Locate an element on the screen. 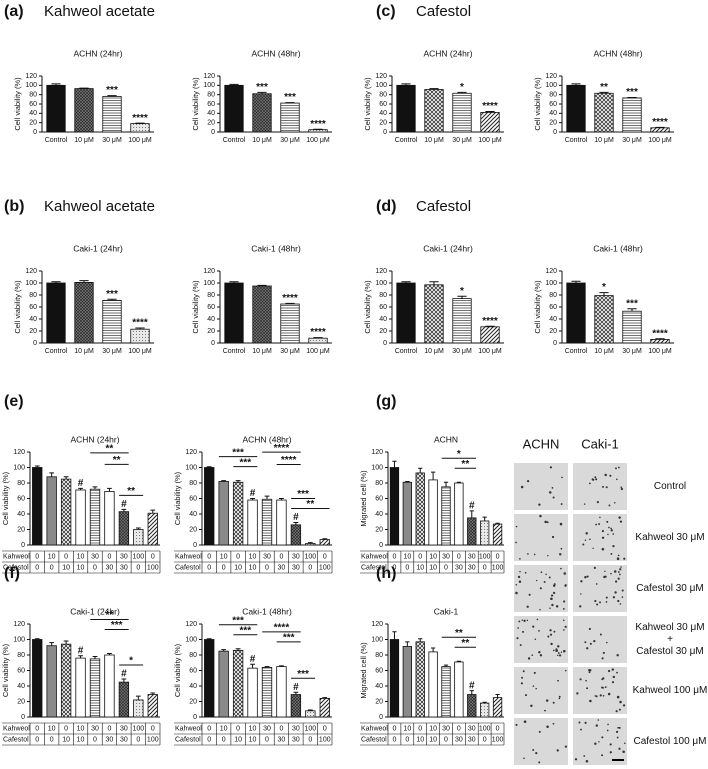 The height and width of the screenshot is (769, 708). x-tick-label: Control is located at coordinates (56, 351).